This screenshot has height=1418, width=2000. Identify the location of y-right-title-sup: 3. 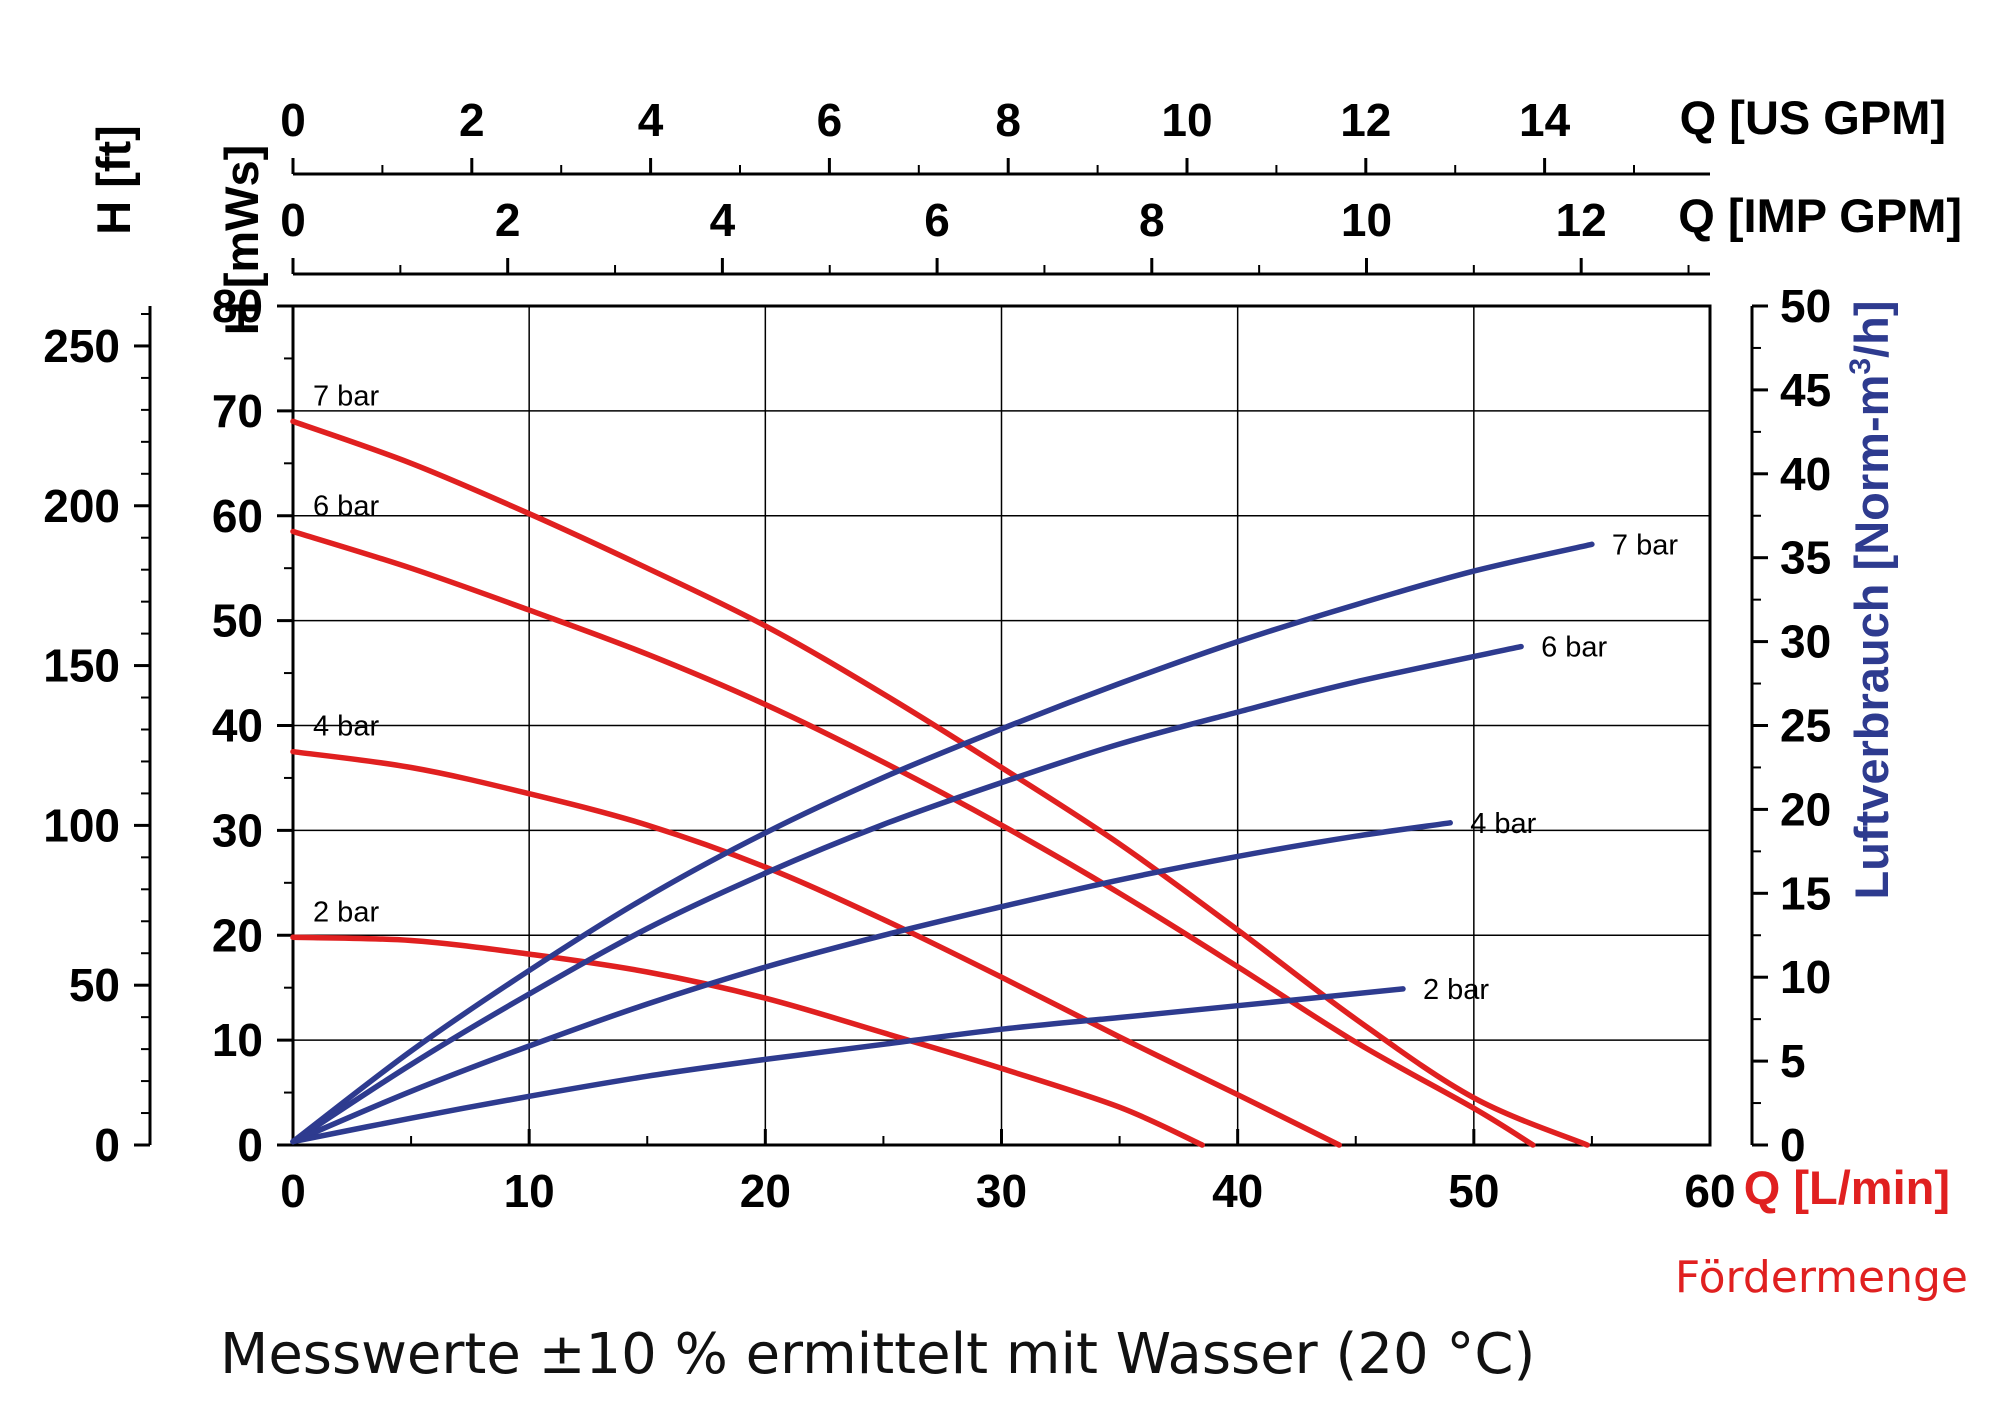
(1860, 366).